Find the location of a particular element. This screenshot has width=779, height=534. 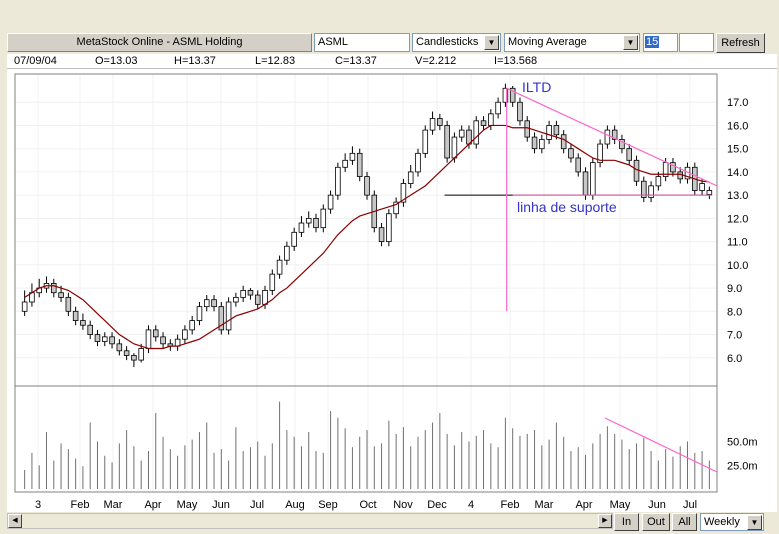

interval-select: Weekly ▼ is located at coordinates (732, 522).